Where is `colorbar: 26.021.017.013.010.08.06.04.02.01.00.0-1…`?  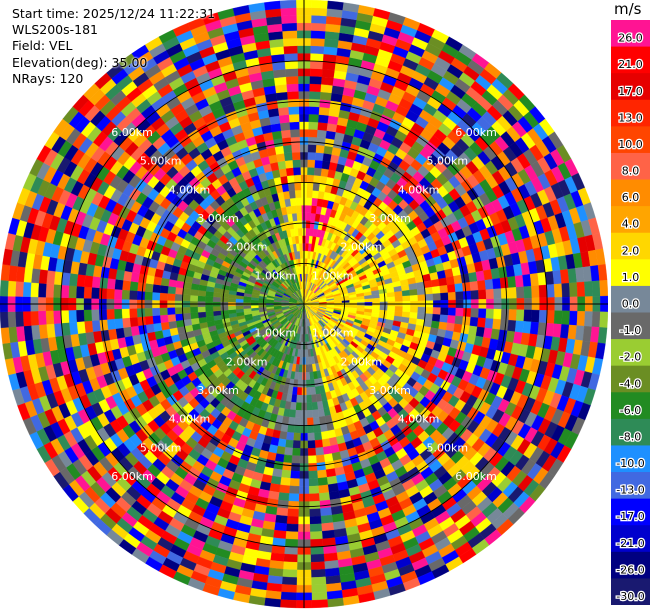 colorbar: 26.021.017.013.010.08.06.04.02.01.00.0-1… is located at coordinates (630, 312).